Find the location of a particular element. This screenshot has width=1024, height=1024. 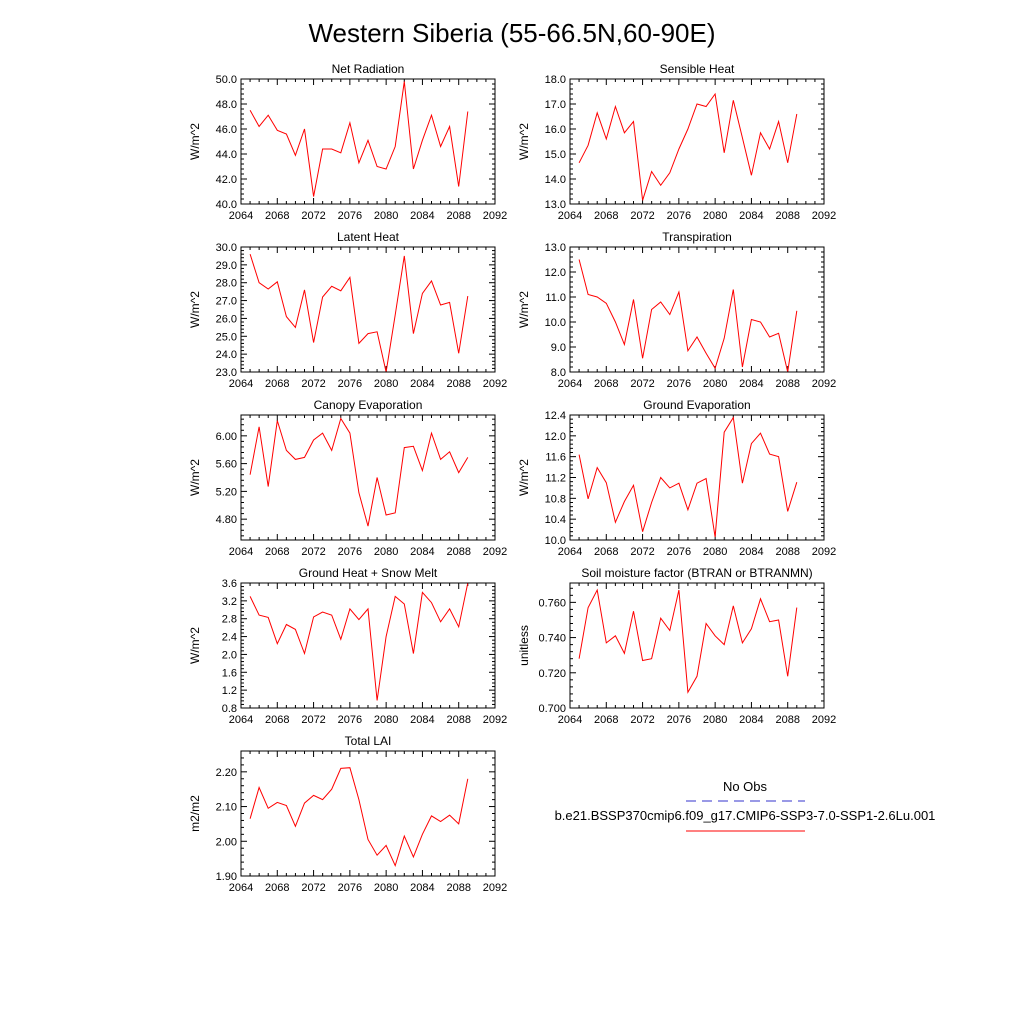

y-tick-label: 2.20 is located at coordinates (226, 773).